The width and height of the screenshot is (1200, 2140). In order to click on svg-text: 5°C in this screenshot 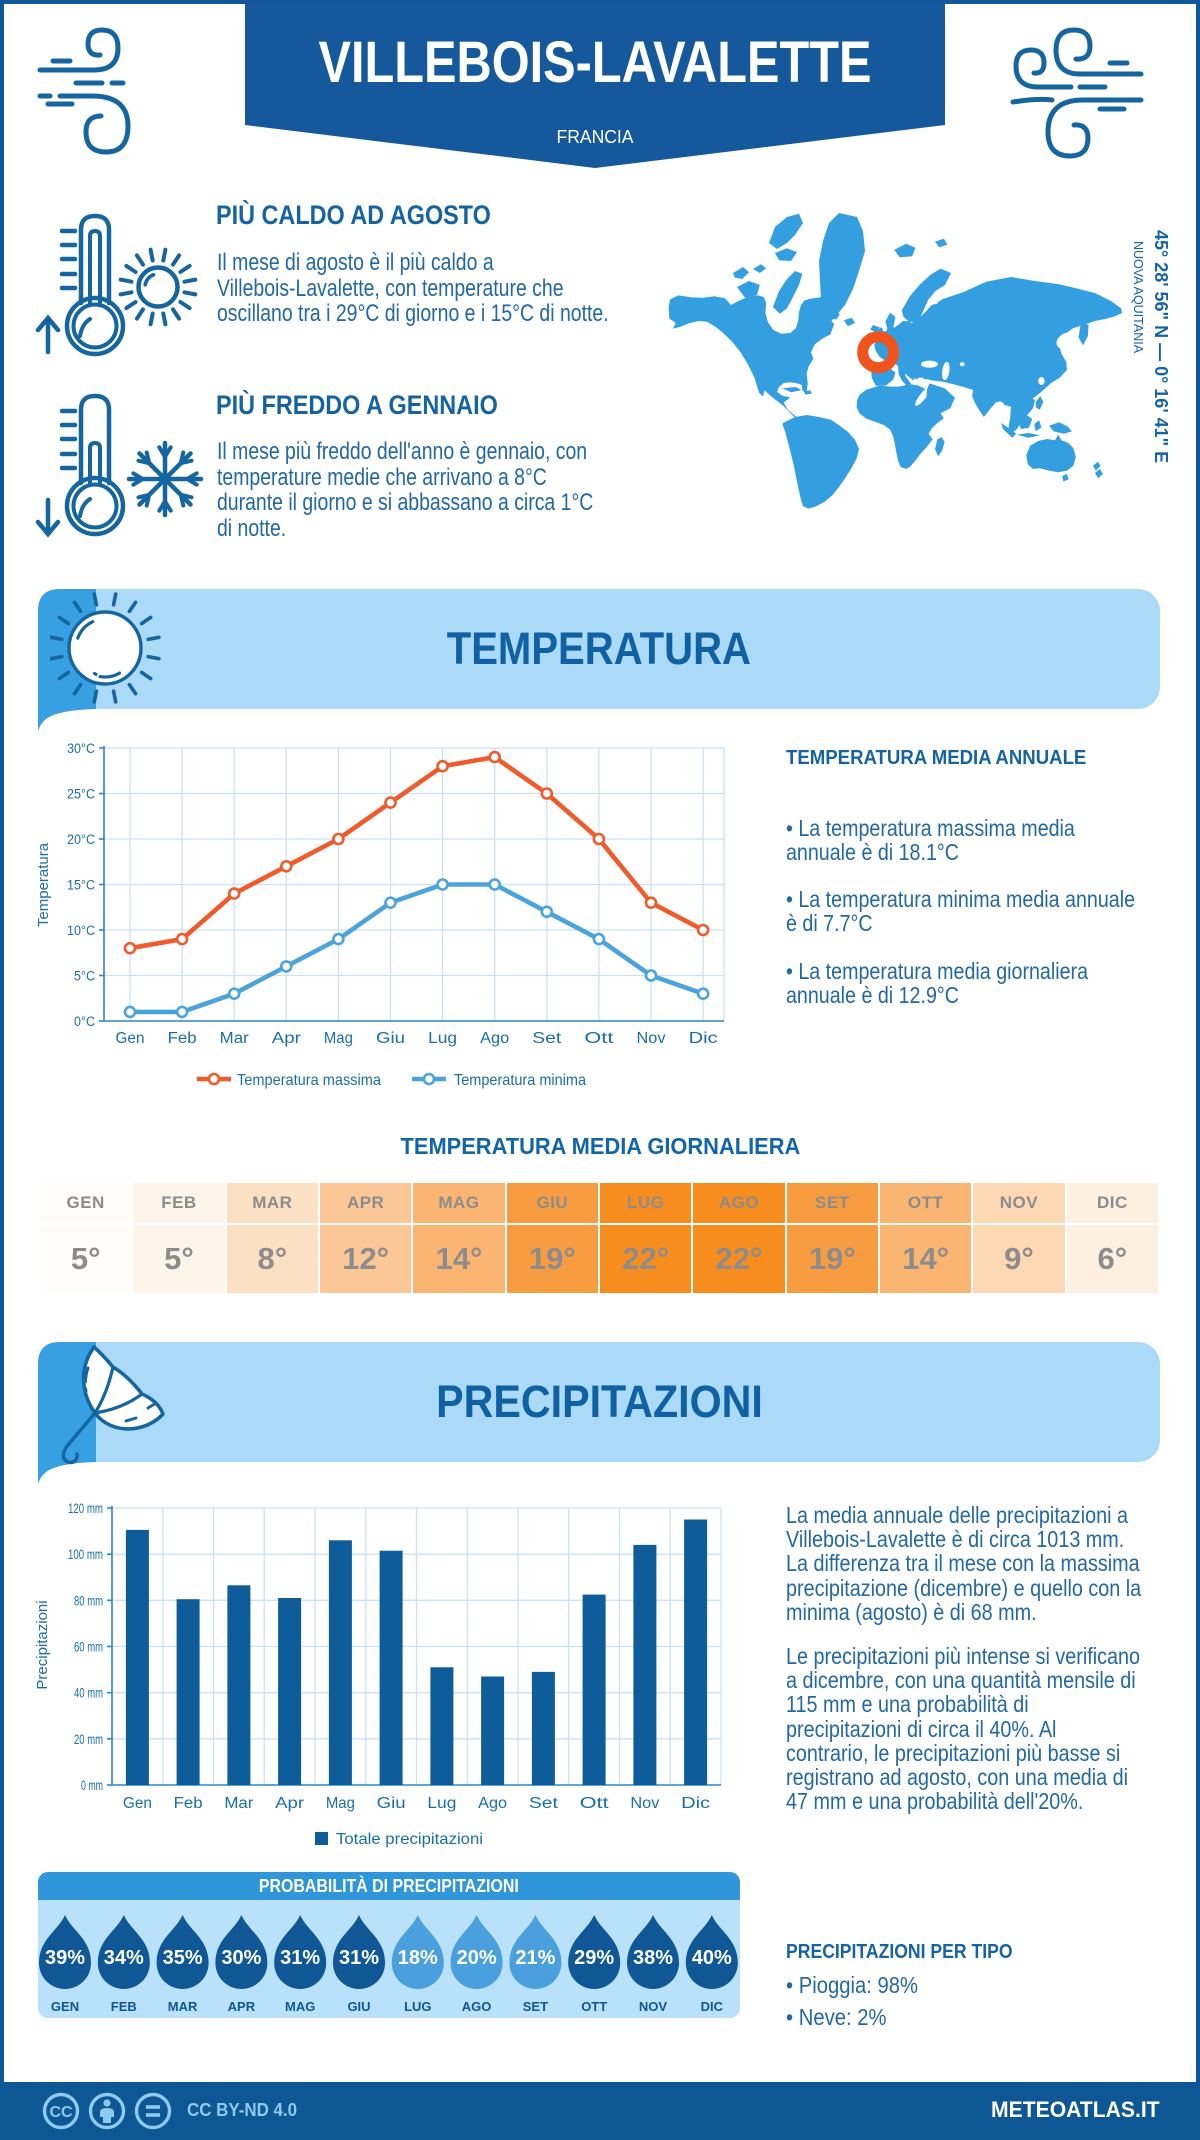, I will do `click(84, 976)`.